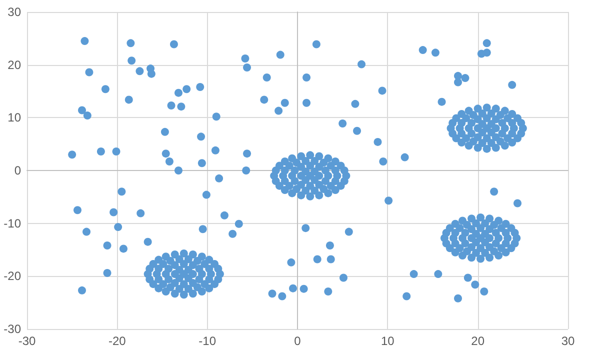 This screenshot has width=594, height=347. Describe the element at coordinates (568, 340) in the screenshot. I see `x-tick-label: 30` at that location.